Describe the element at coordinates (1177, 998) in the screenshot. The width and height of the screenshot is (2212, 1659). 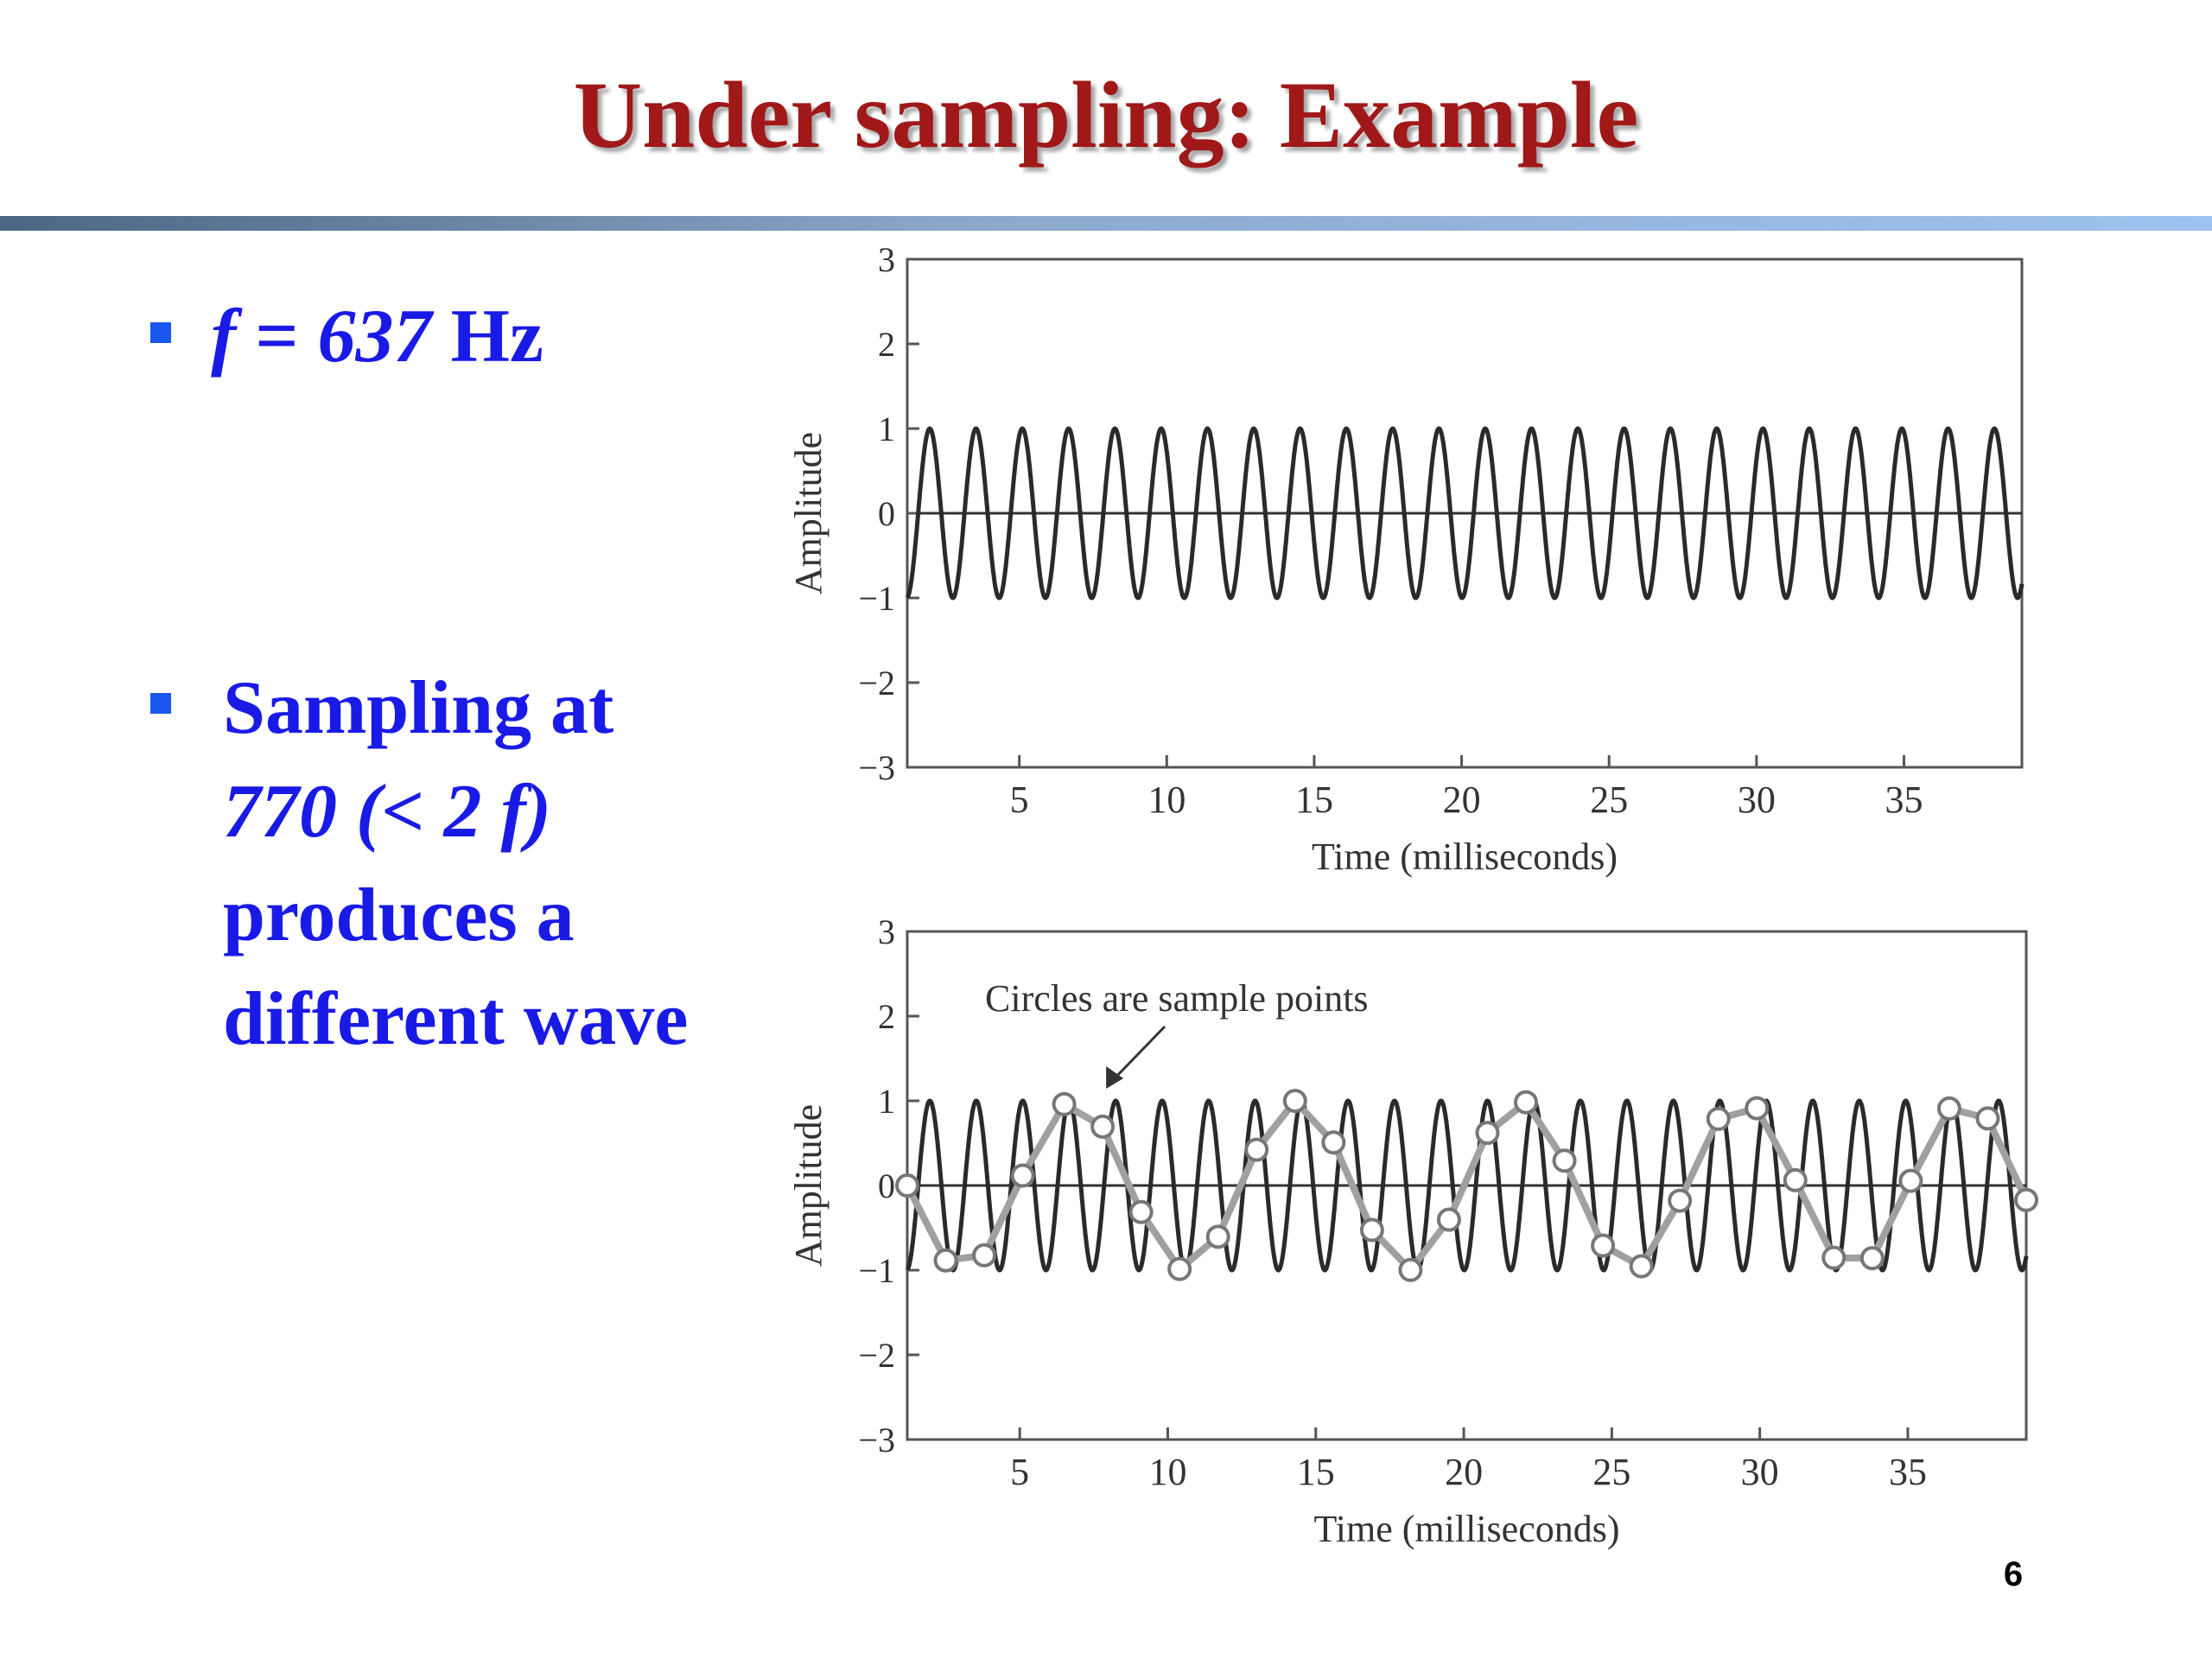
I see `annotation-label: Circles are sample points` at that location.